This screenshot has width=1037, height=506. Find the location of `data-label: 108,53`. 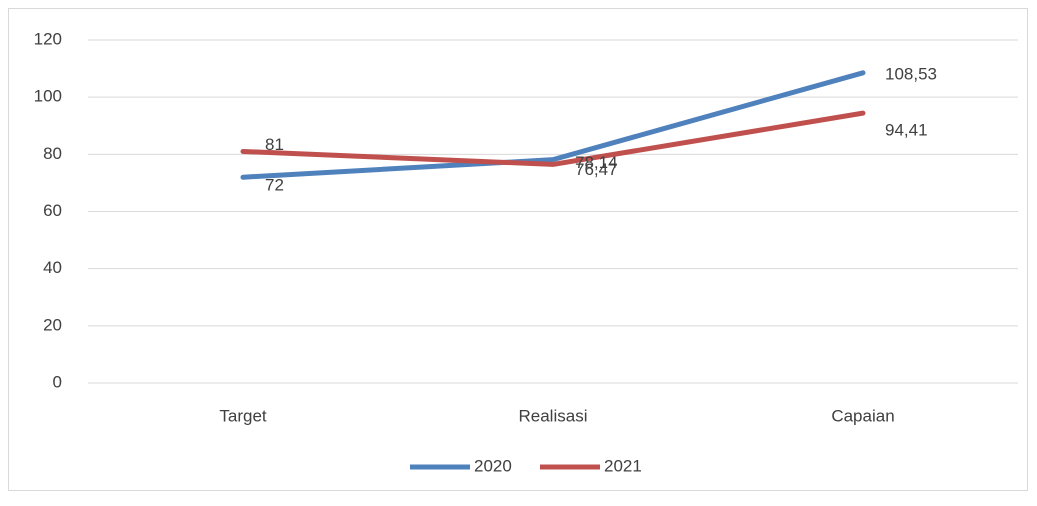

data-label: 108,53 is located at coordinates (911, 73).